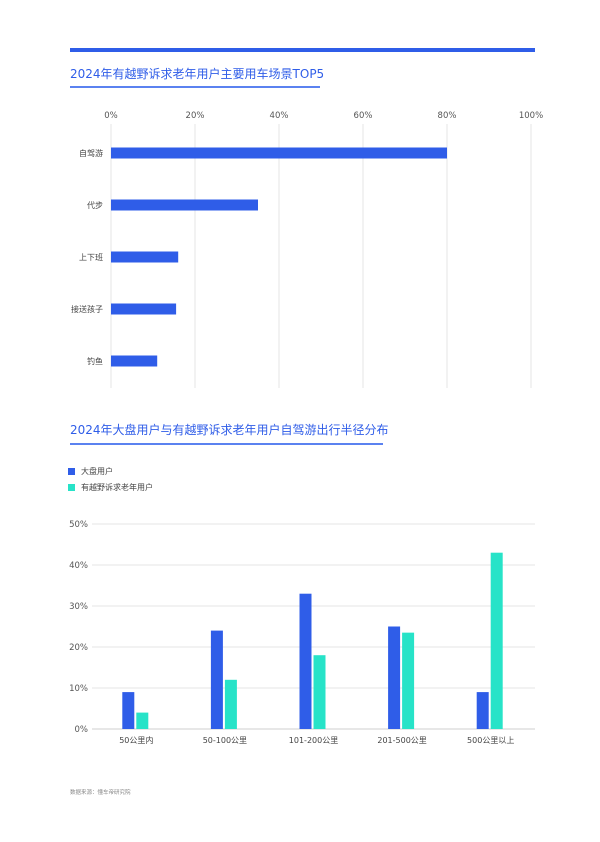 This screenshot has height=842, width=600. What do you see at coordinates (279, 116) in the screenshot?
I see `chart1-x-tick-label: 40%` at bounding box center [279, 116].